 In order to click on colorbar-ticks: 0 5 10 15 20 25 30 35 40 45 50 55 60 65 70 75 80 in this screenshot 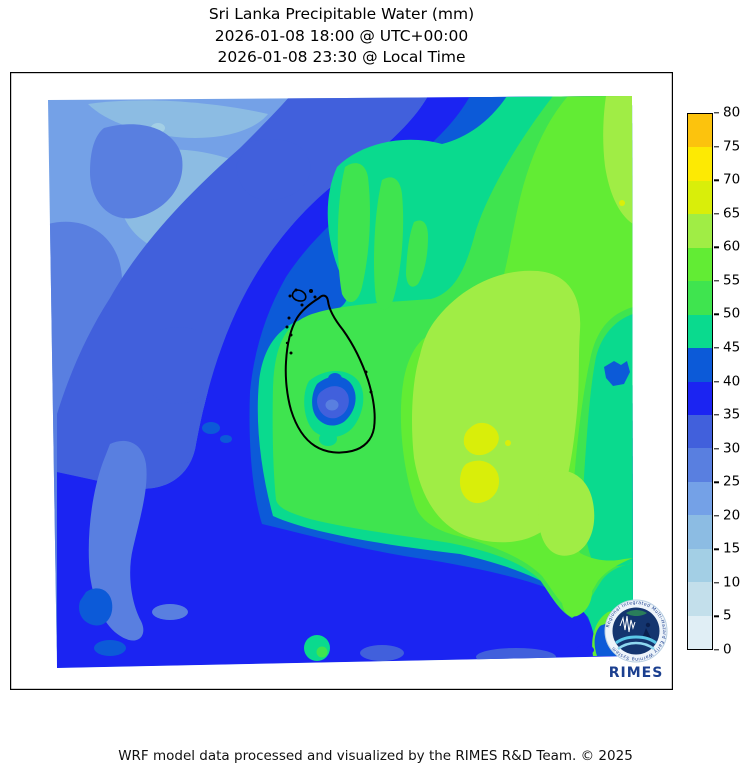, I will do `click(713, 381)`.